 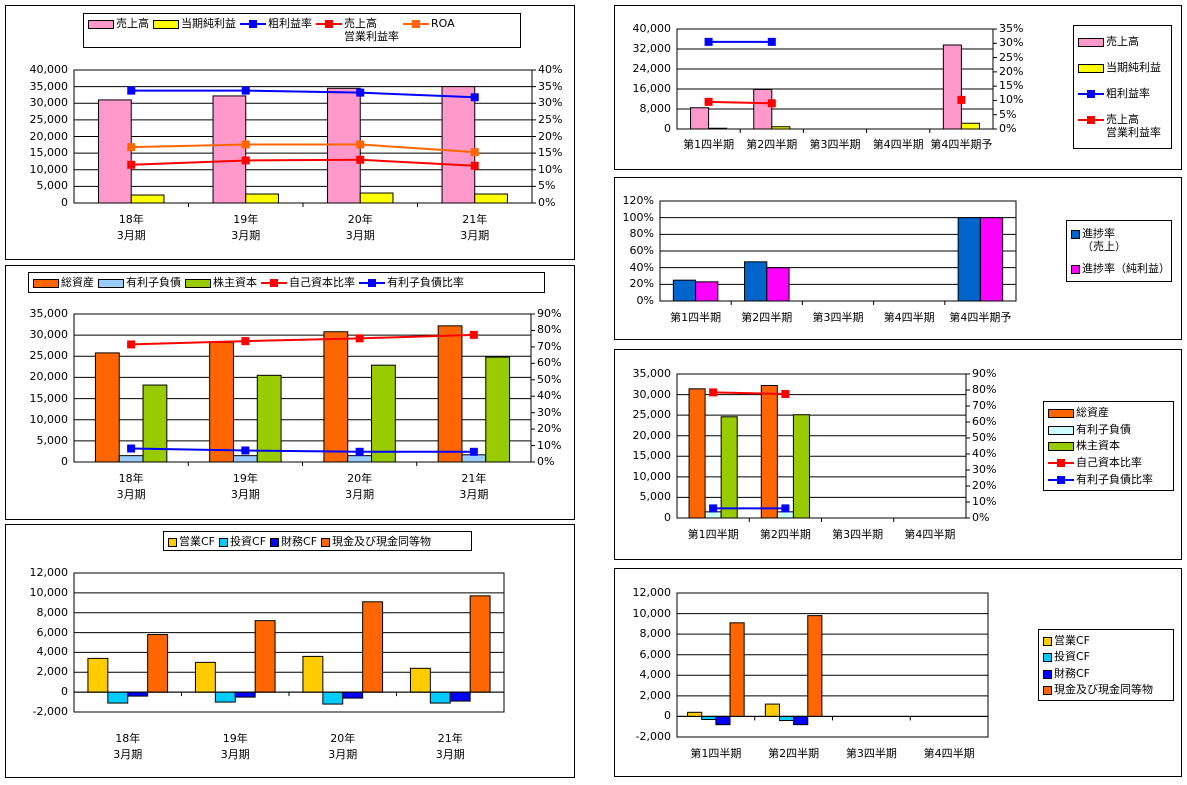 I want to click on y-tick-label: 35,000, so click(x=49, y=86).